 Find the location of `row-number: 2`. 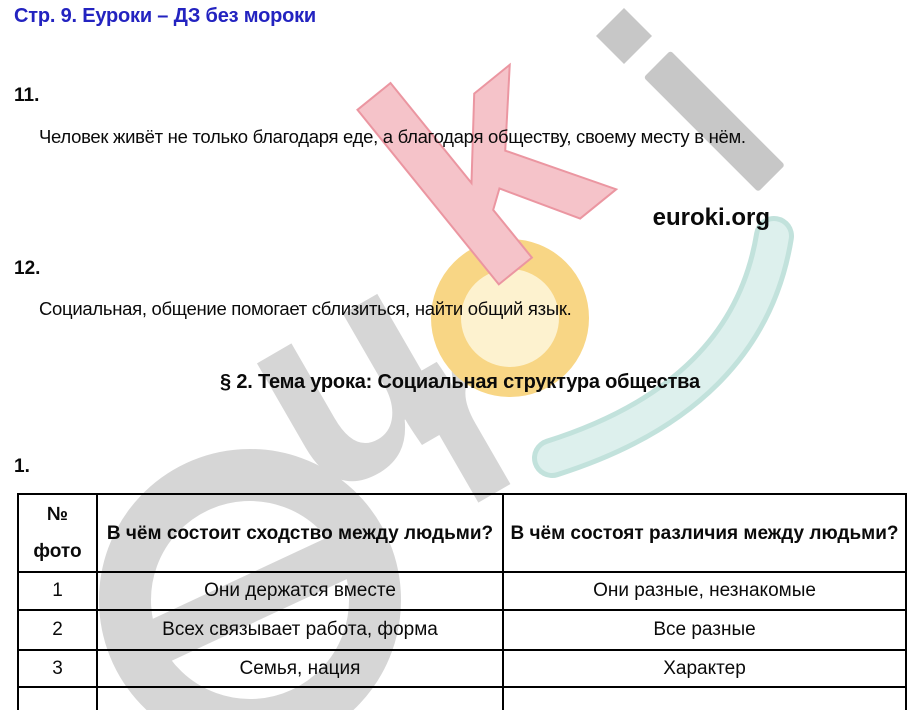

row-number: 2 is located at coordinates (57, 630).